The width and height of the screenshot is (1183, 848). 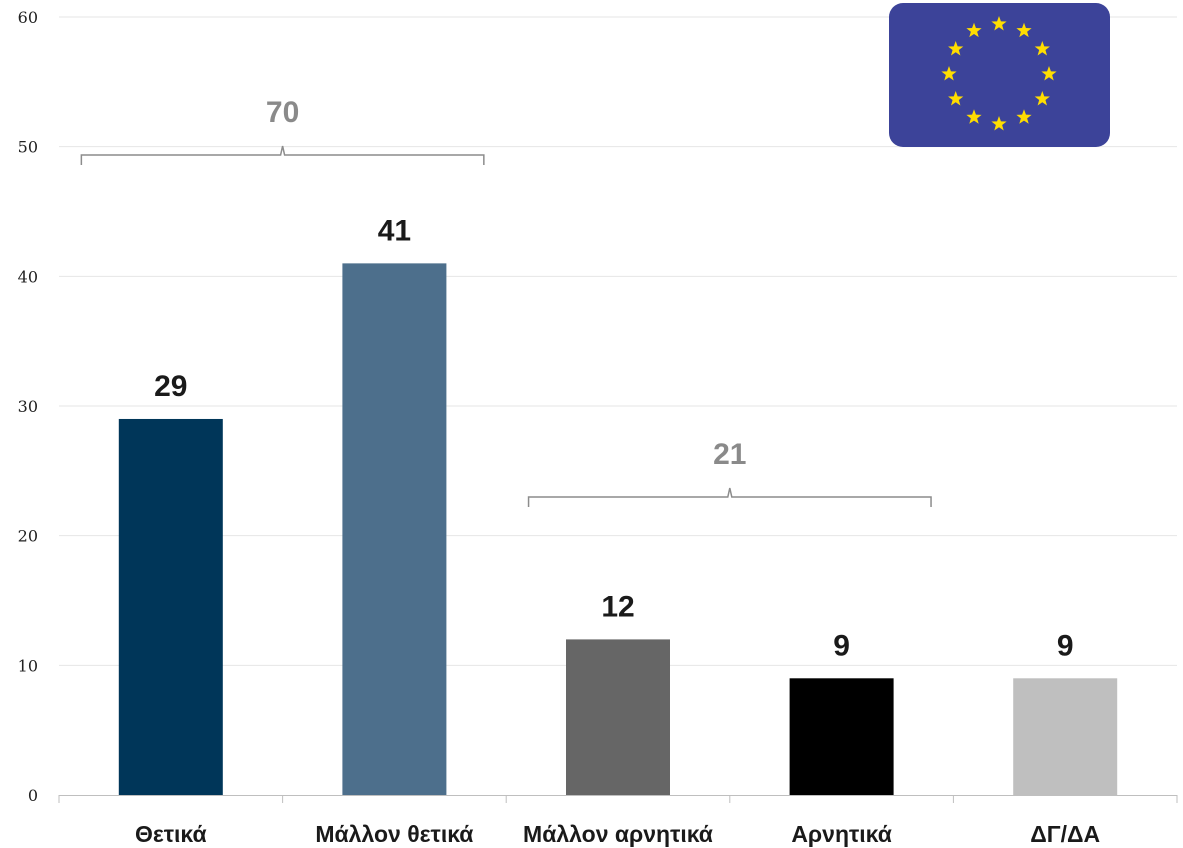 What do you see at coordinates (618, 834) in the screenshot?
I see `x-tick-label: Μάλλον αρνητικά` at bounding box center [618, 834].